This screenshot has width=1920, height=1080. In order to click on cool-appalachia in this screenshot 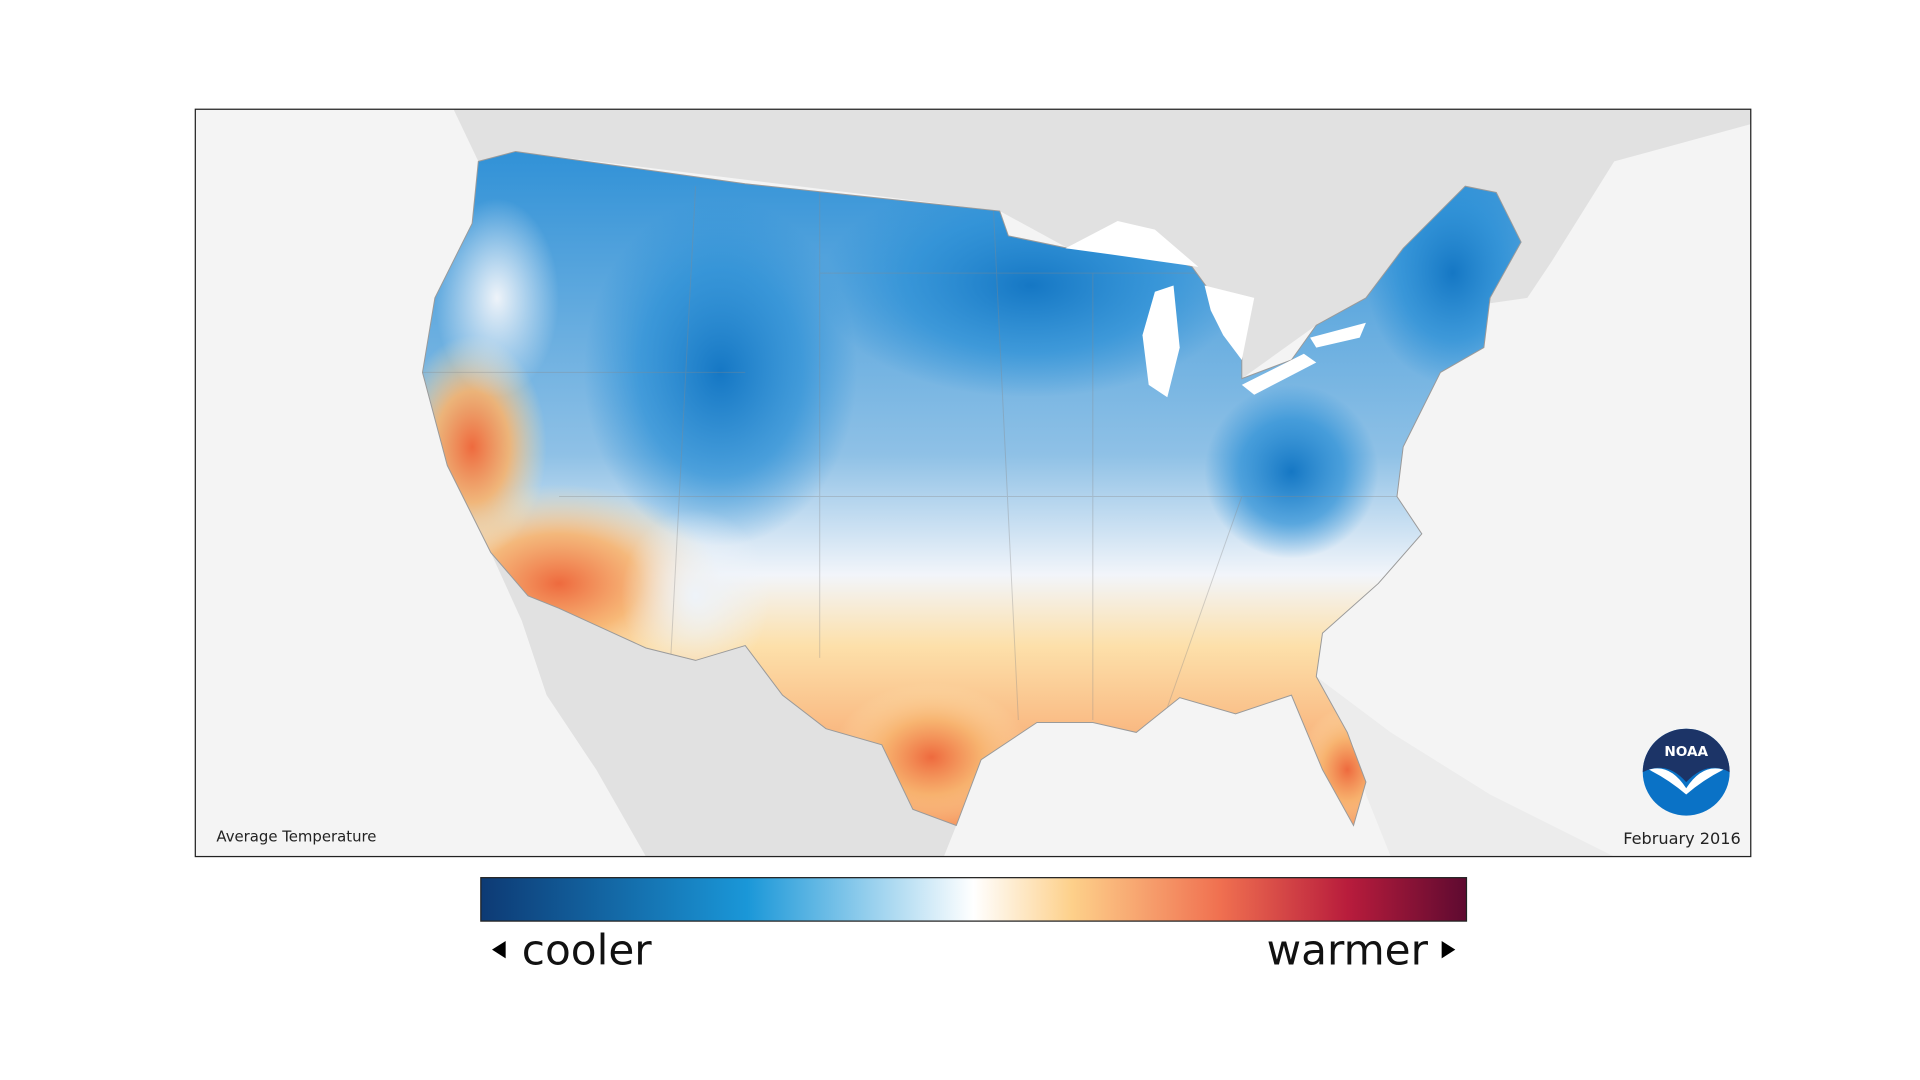, I will do `click(1291, 471)`.